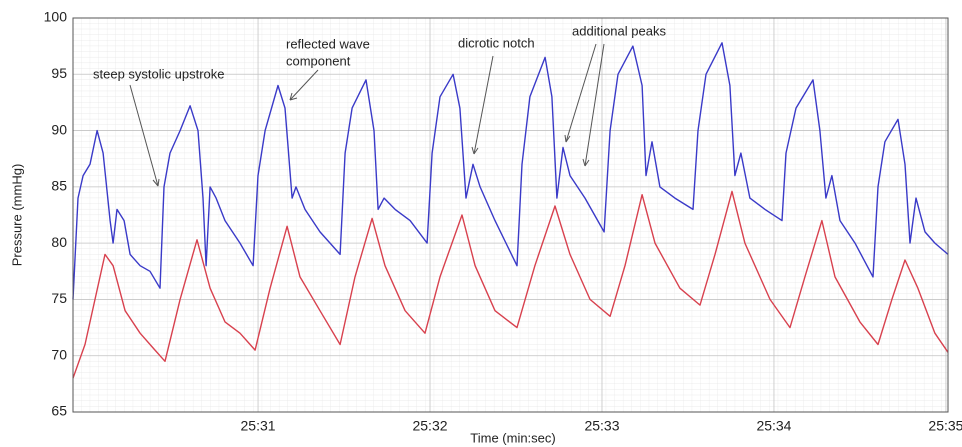 This screenshot has height=447, width=962. What do you see at coordinates (945, 426) in the screenshot?
I see `x-tick-label: 25:35` at bounding box center [945, 426].